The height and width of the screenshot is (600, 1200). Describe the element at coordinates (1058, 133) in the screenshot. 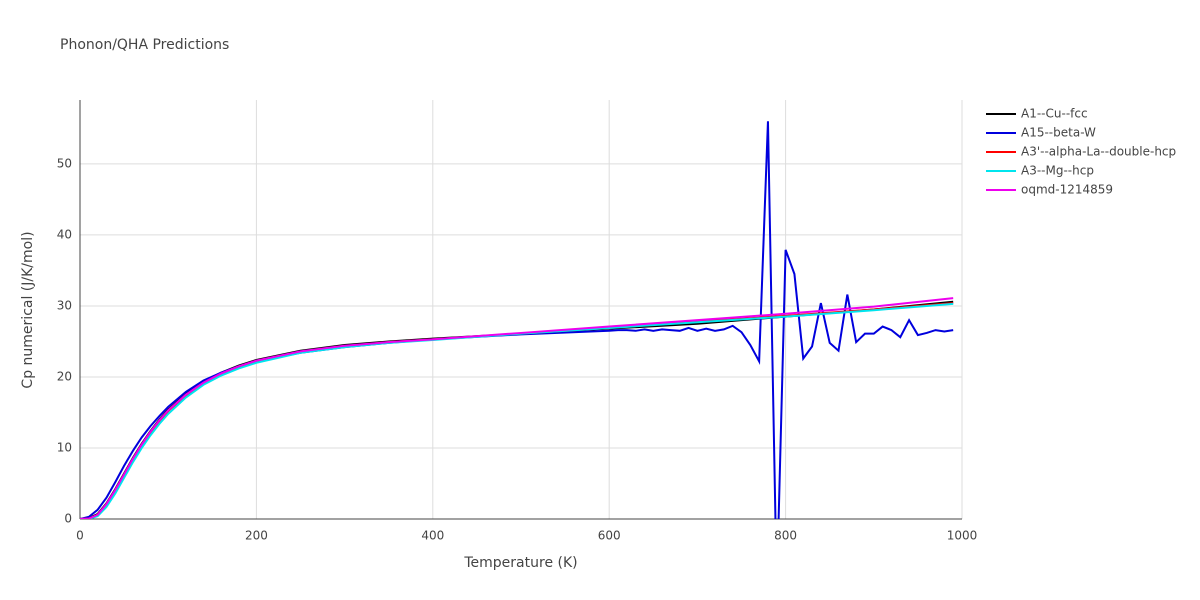

I see `legend-label: A15--beta-W` at that location.